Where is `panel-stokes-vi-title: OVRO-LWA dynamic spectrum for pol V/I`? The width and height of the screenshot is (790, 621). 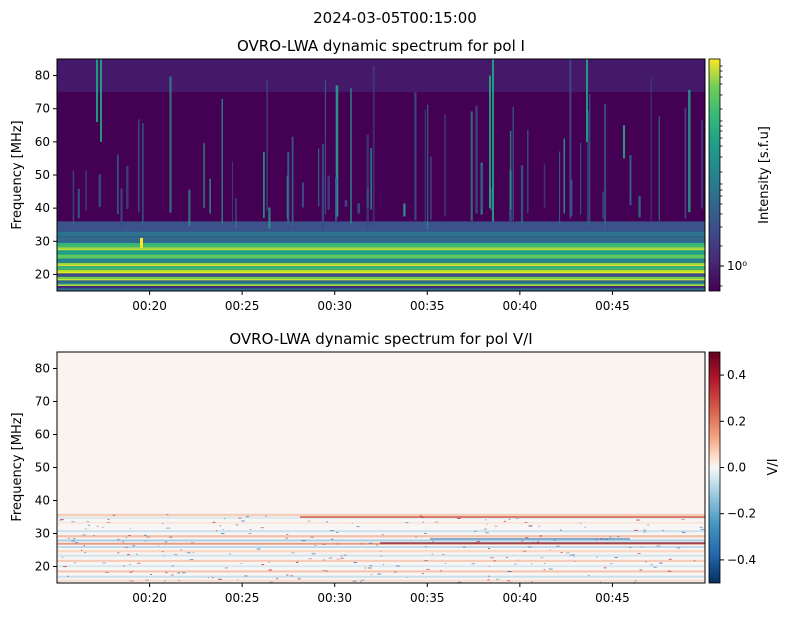
panel-stokes-vi-title: OVRO-LWA dynamic spectrum for pol V/I is located at coordinates (380, 339).